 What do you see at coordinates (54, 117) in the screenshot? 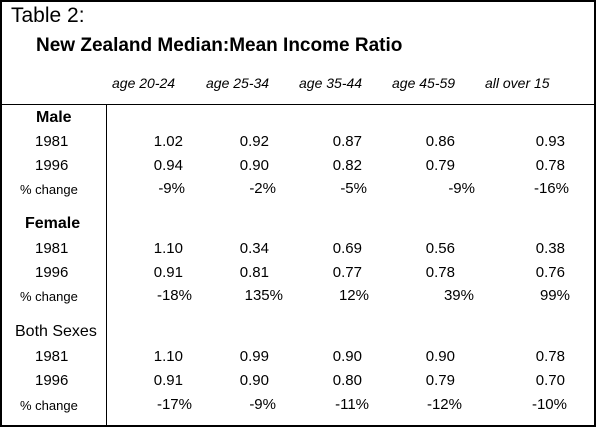
I see `group-label-male: Male` at bounding box center [54, 117].